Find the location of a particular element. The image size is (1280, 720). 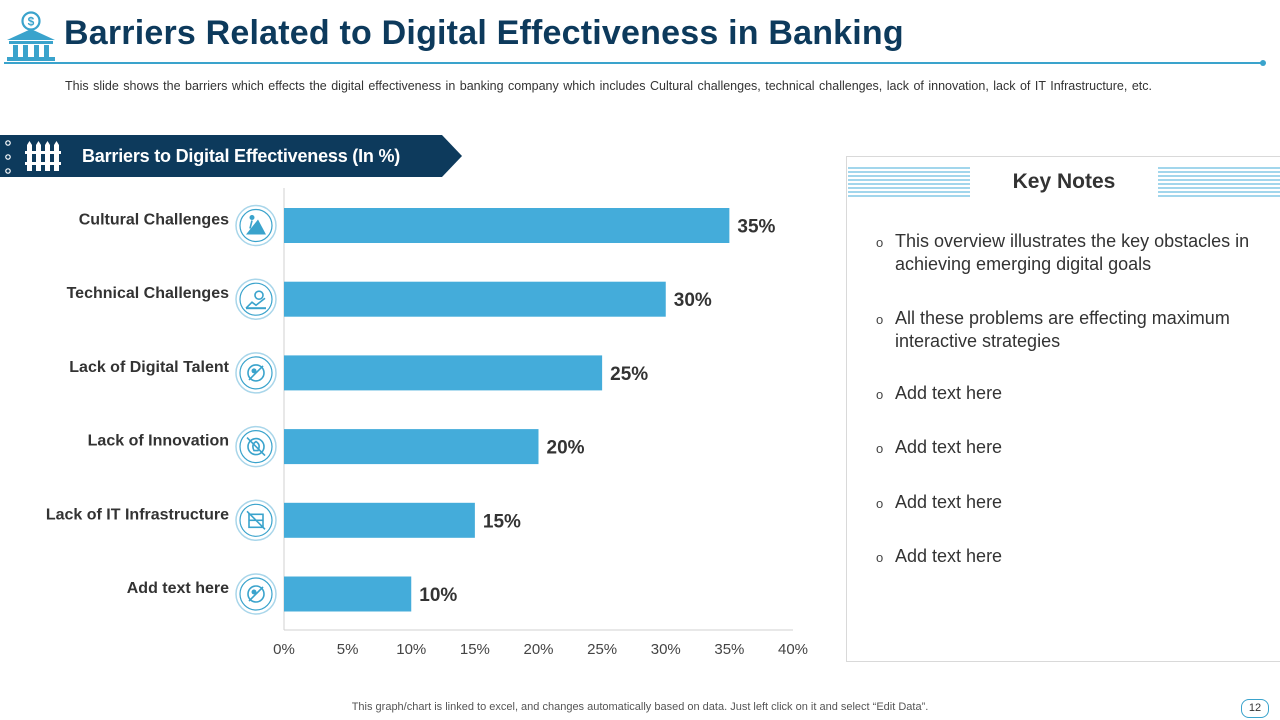

x-tick-label: 35% is located at coordinates (729, 649).